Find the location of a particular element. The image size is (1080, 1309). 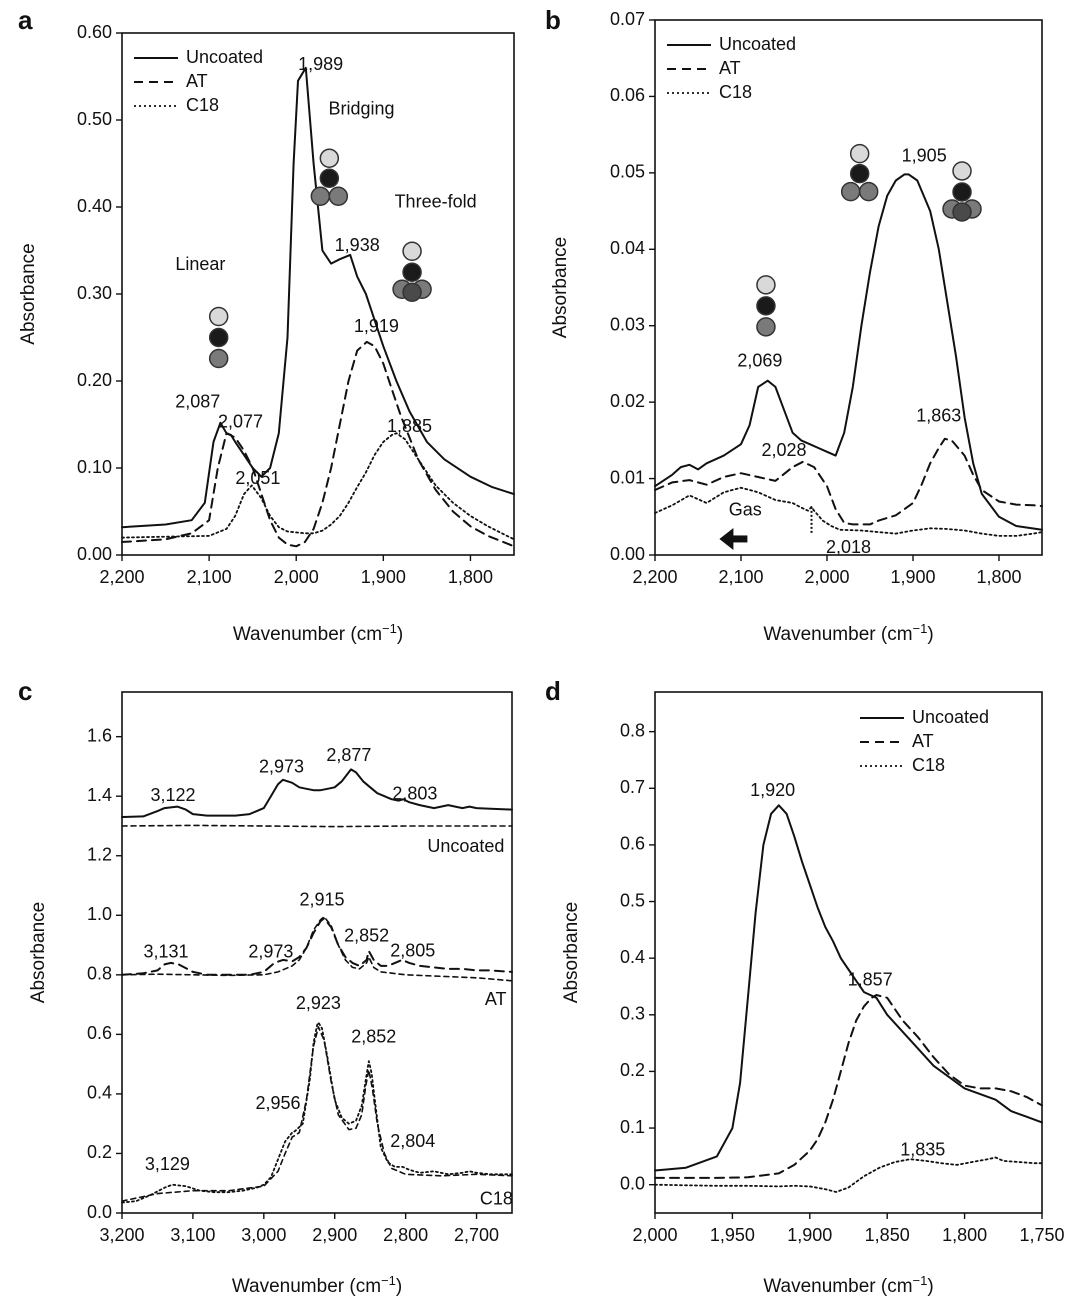

series-line-c18 is located at coordinates (848, 511).